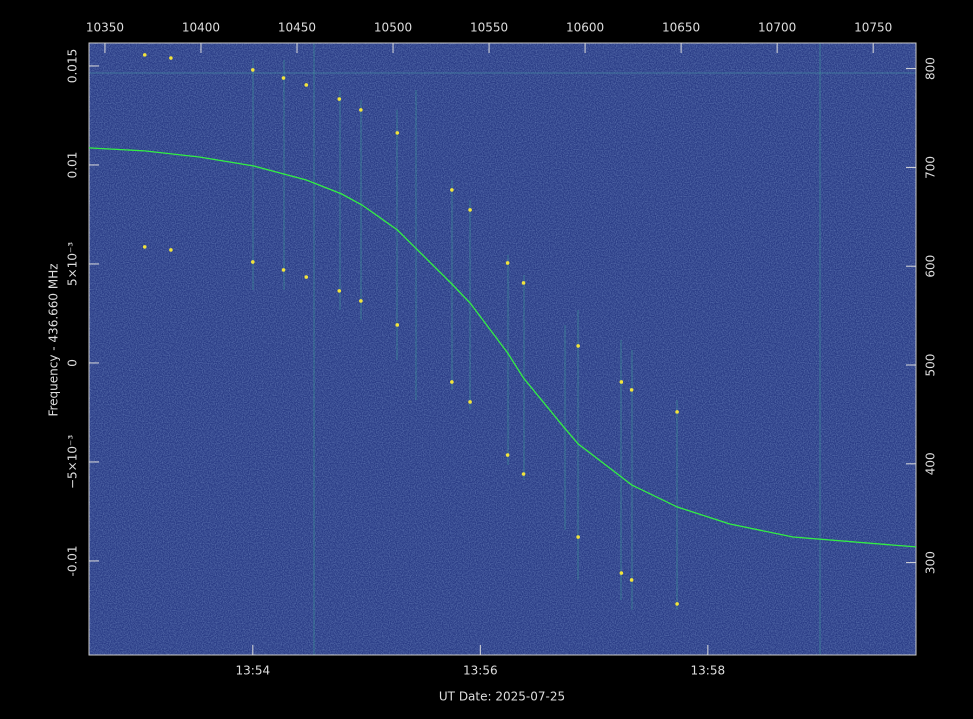 The image size is (973, 719). What do you see at coordinates (73, 560) in the screenshot?
I see `y-tick-label: -0.01` at bounding box center [73, 560].